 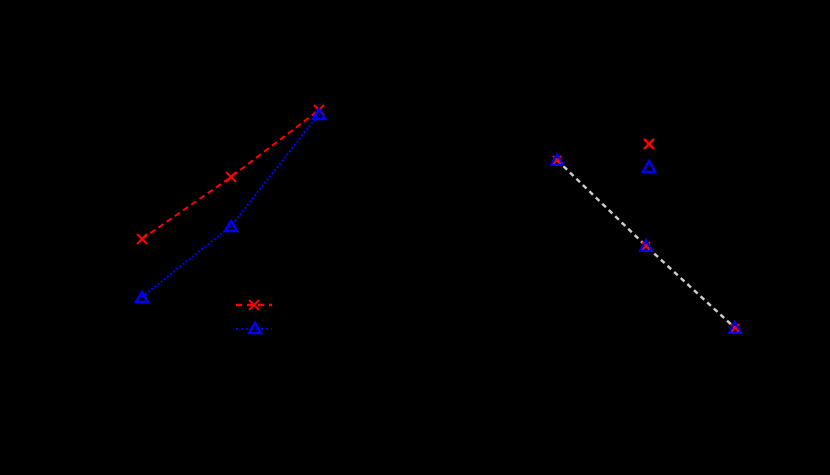 What do you see at coordinates (230, 174) in the screenshot?
I see `red-series-line` at bounding box center [230, 174].